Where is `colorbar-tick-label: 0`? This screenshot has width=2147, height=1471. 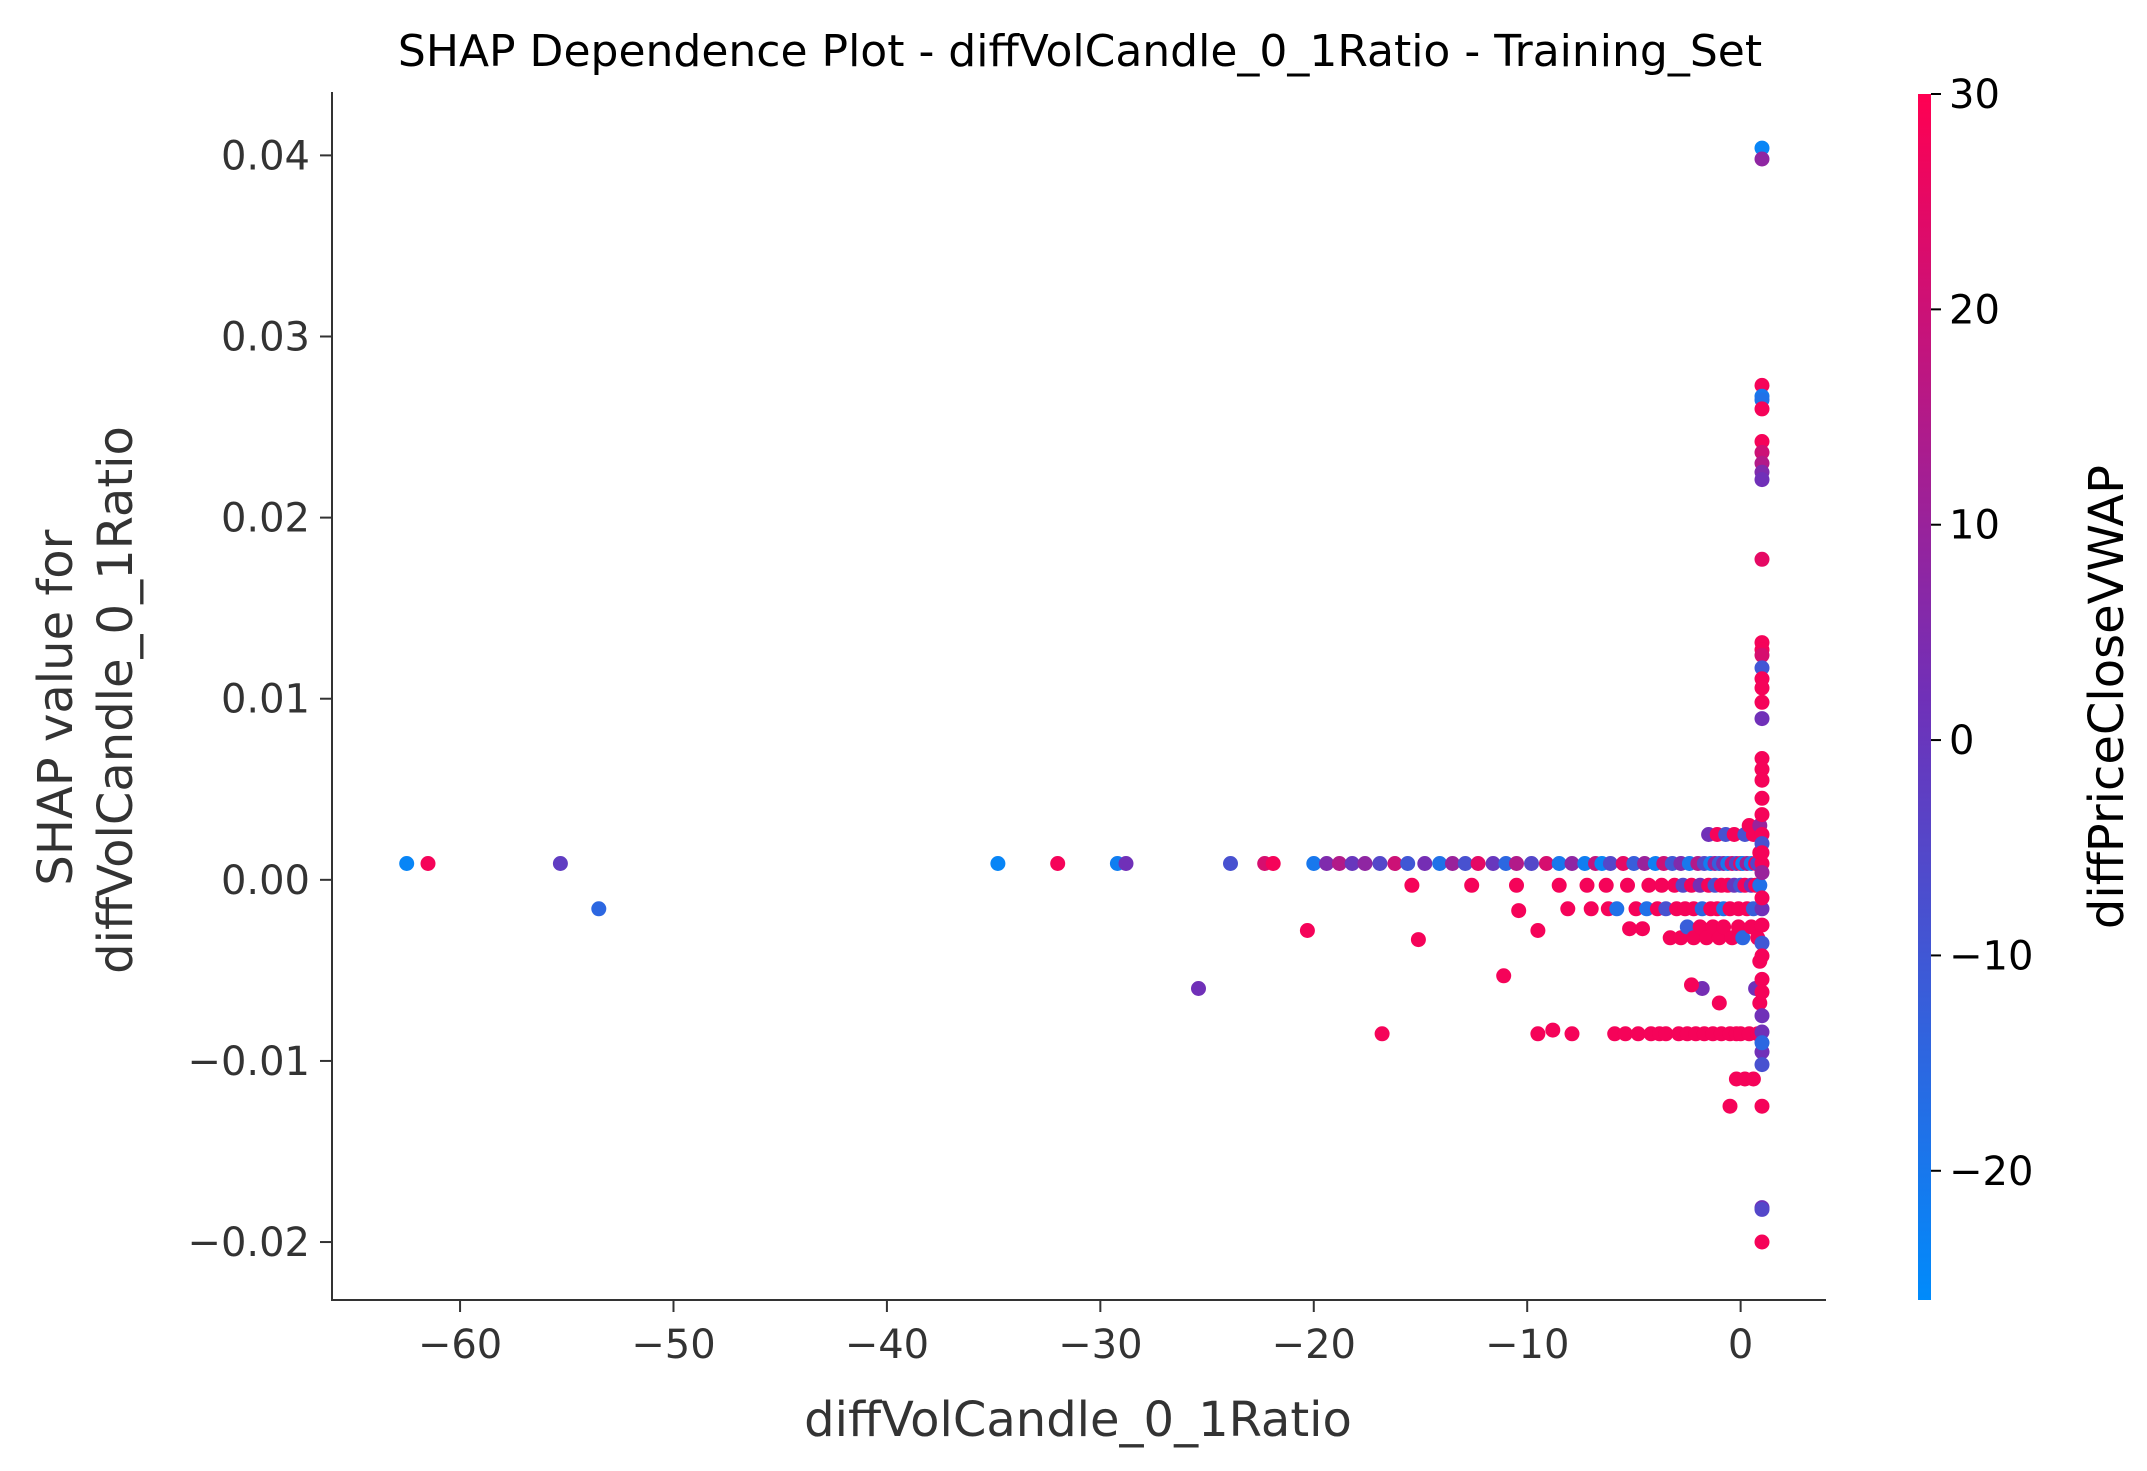
colorbar-tick-label: 0 is located at coordinates (1961, 741).